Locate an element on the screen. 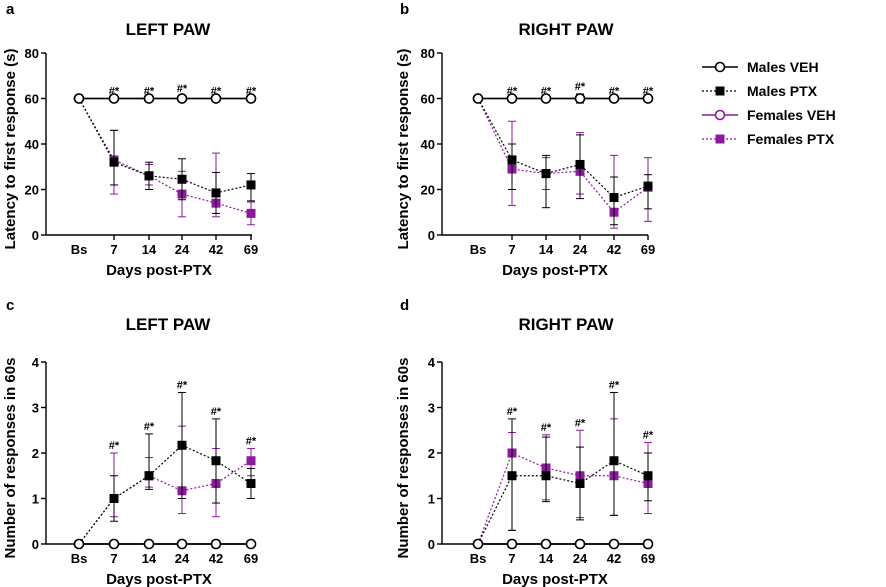  y-axis-label: Latency to first response (s) is located at coordinates (10, 149).